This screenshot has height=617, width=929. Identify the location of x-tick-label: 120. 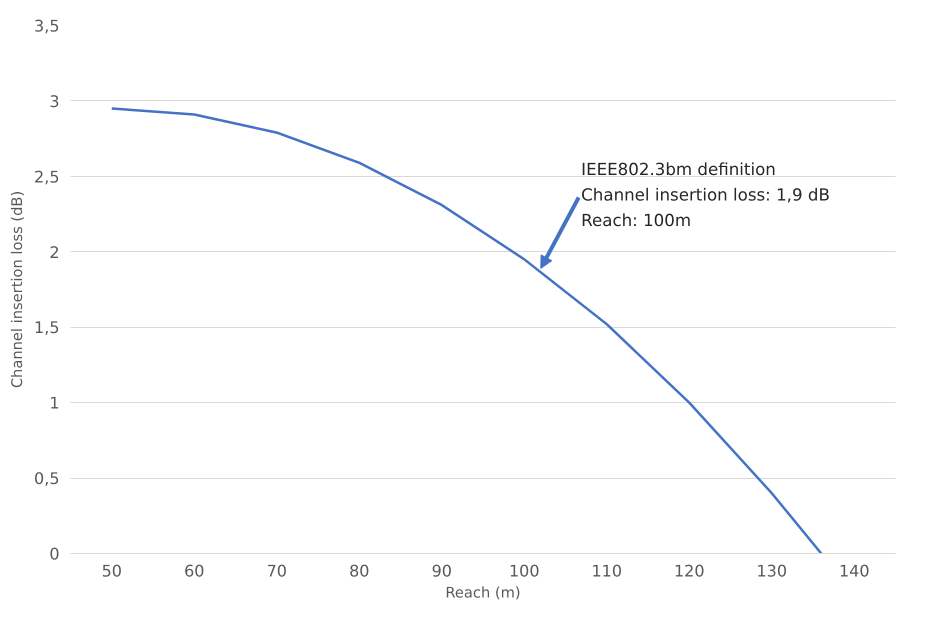
(689, 571).